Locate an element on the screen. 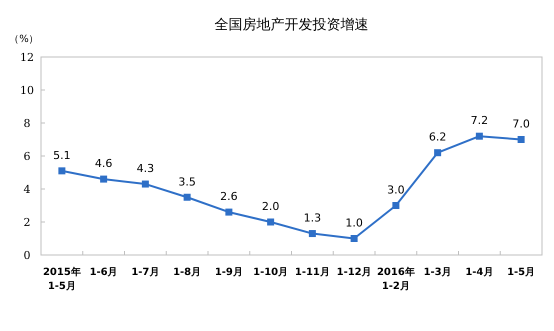 The height and width of the screenshot is (331, 554). x-tick-label: 1-12月 is located at coordinates (354, 272).